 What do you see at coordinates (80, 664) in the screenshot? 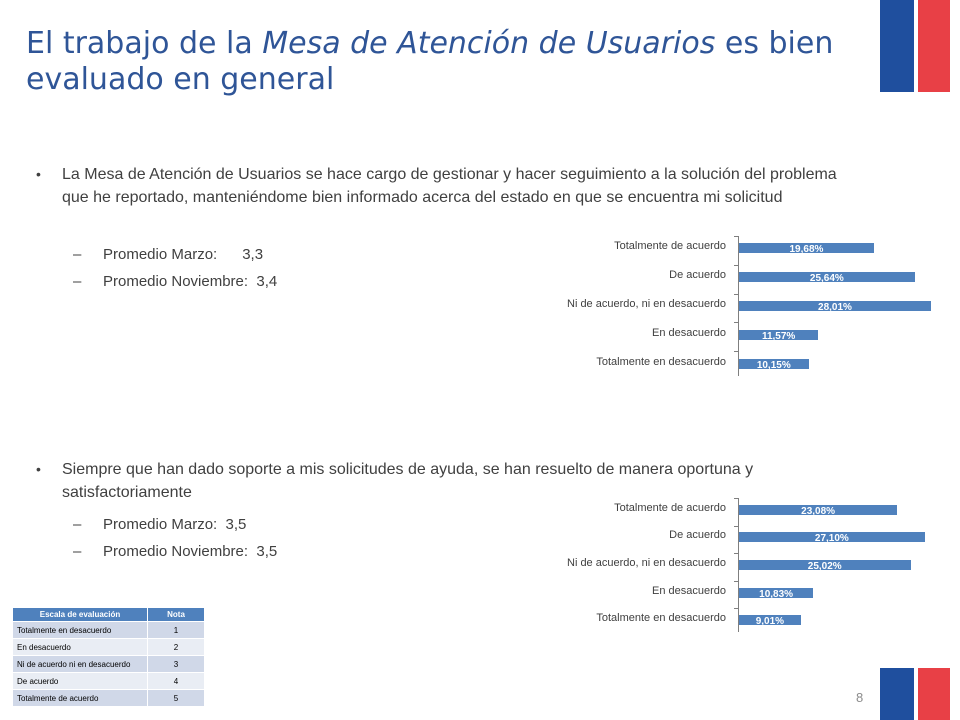
I see `table-cell: Ni de acuerdo ni en desacuerdo` at bounding box center [80, 664].